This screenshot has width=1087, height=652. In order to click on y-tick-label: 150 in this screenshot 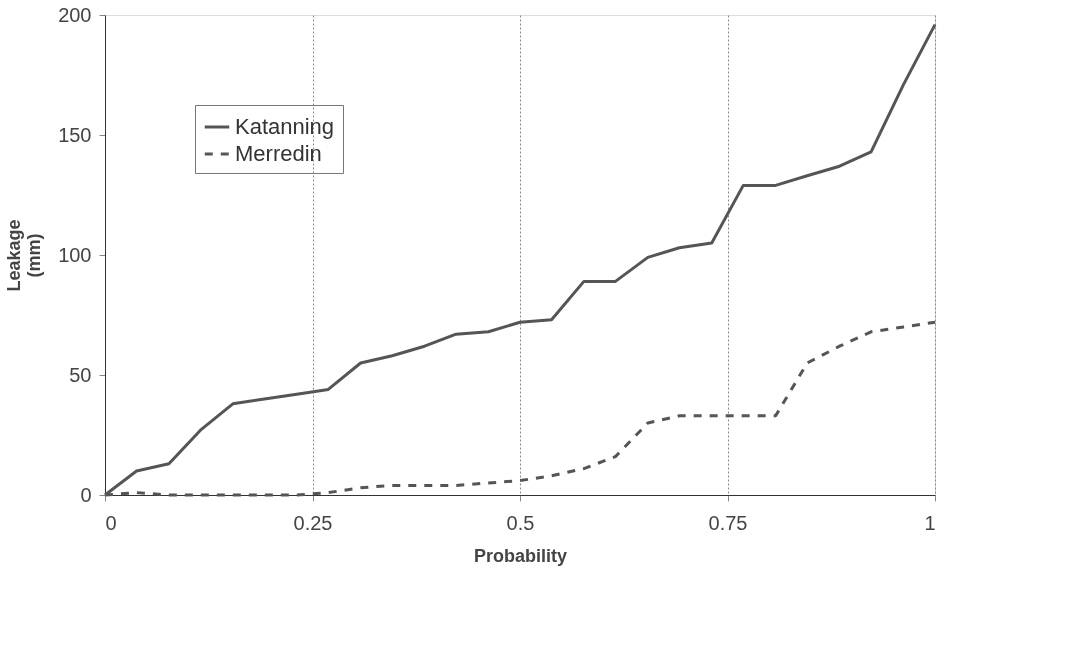, I will do `click(75, 134)`.